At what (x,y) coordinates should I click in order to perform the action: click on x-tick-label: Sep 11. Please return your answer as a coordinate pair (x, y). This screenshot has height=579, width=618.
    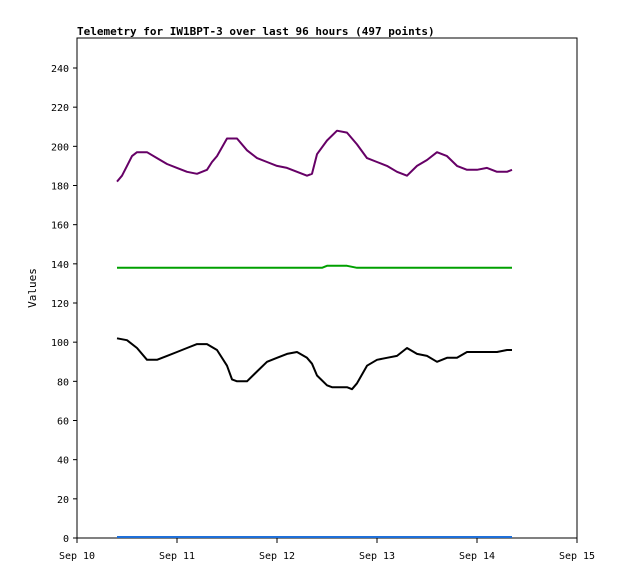
    Looking at the image, I should click on (177, 556).